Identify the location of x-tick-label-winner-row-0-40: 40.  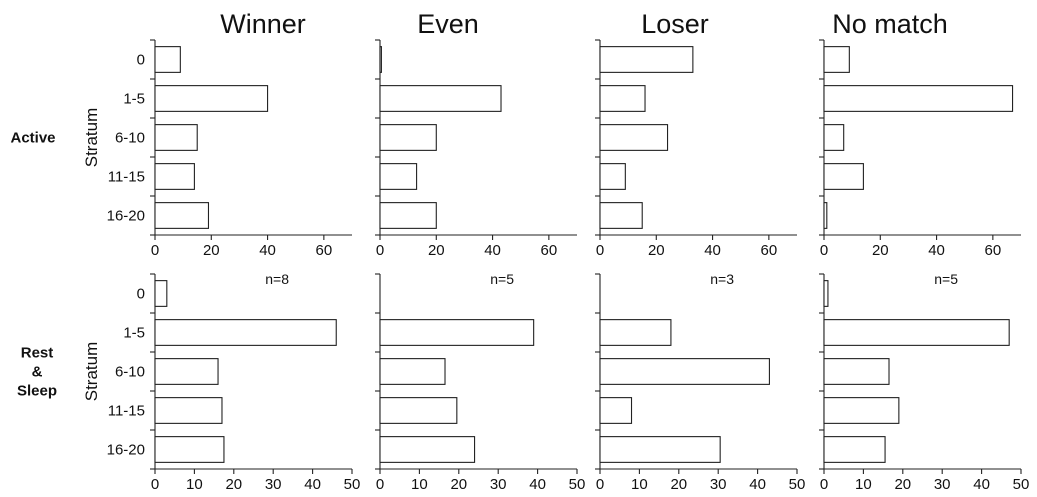
(267, 250).